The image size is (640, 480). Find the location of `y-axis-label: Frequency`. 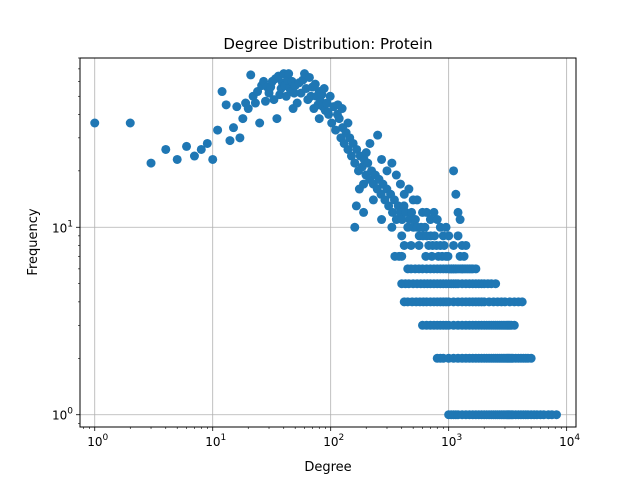

y-axis-label: Frequency is located at coordinates (33, 241).